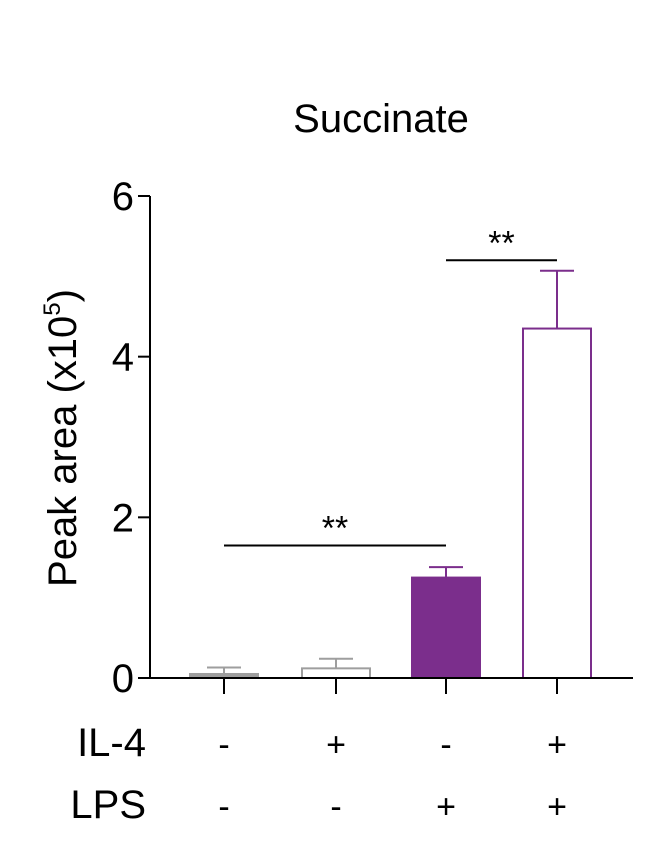 This screenshot has width=660, height=866. I want to click on condition-label: LPS, so click(108, 805).